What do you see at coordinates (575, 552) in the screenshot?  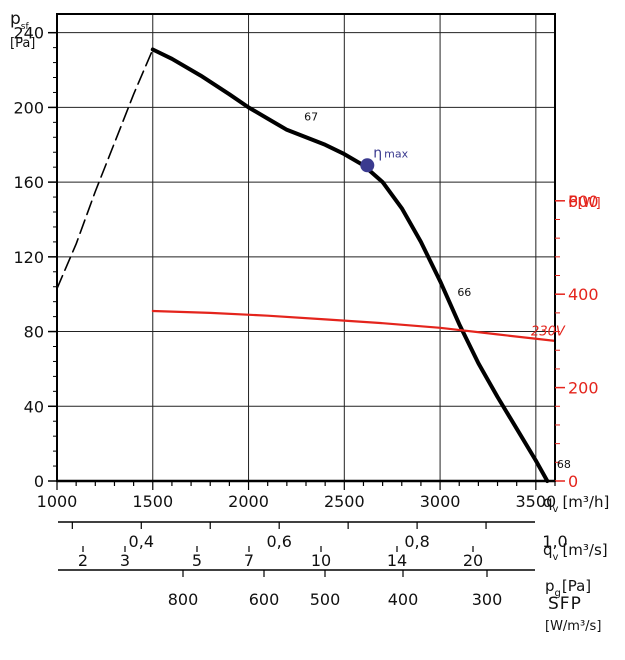 I see `scale-title-m3s: qv [m³/s]` at bounding box center [575, 552].